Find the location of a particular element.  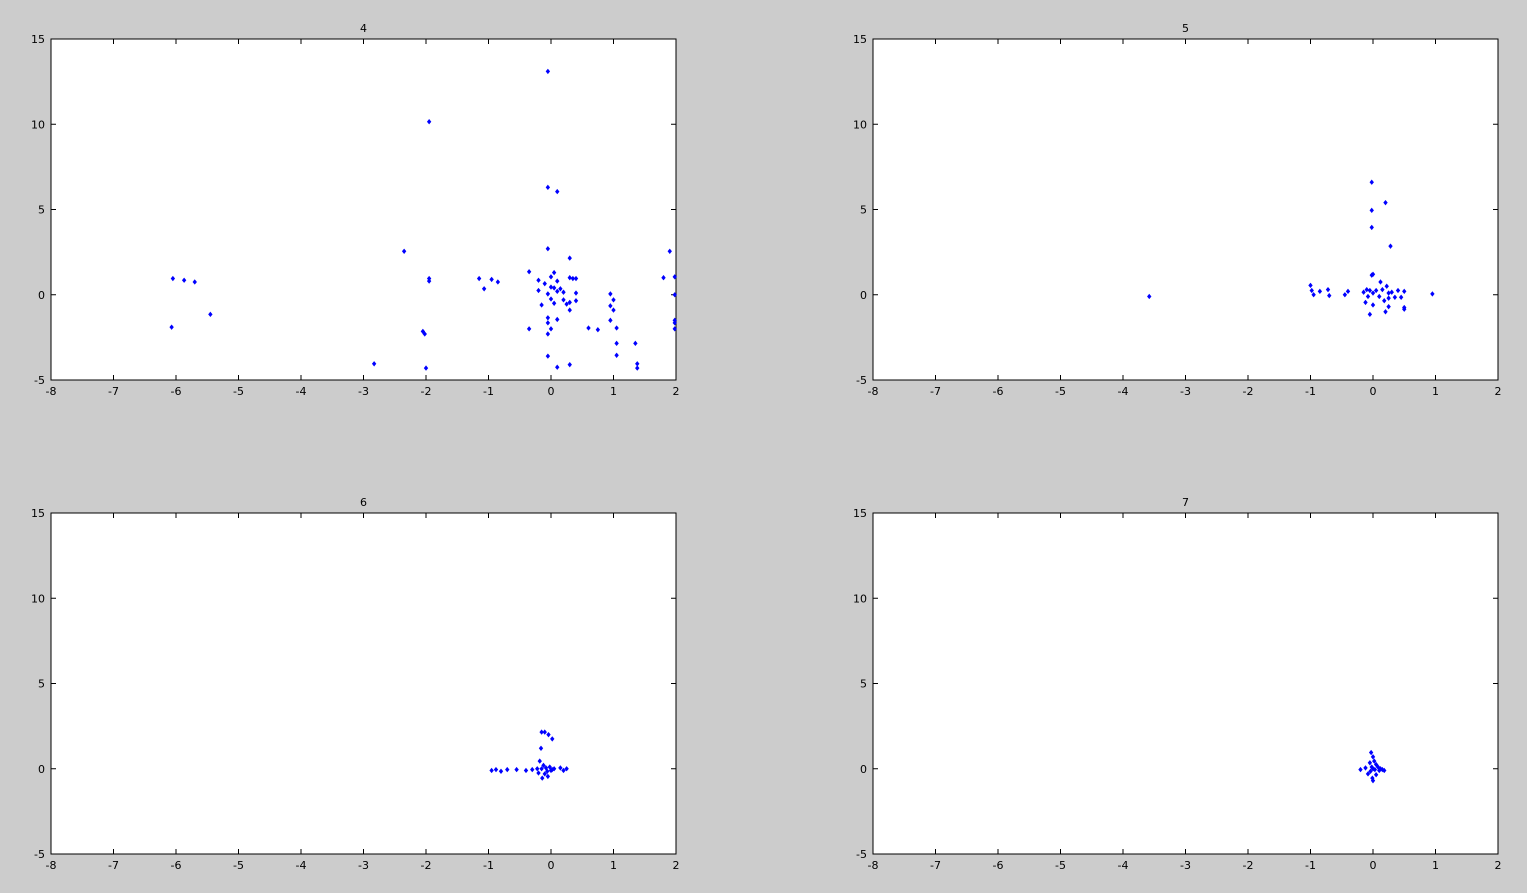

x-tick-label: -2 is located at coordinates (426, 865).